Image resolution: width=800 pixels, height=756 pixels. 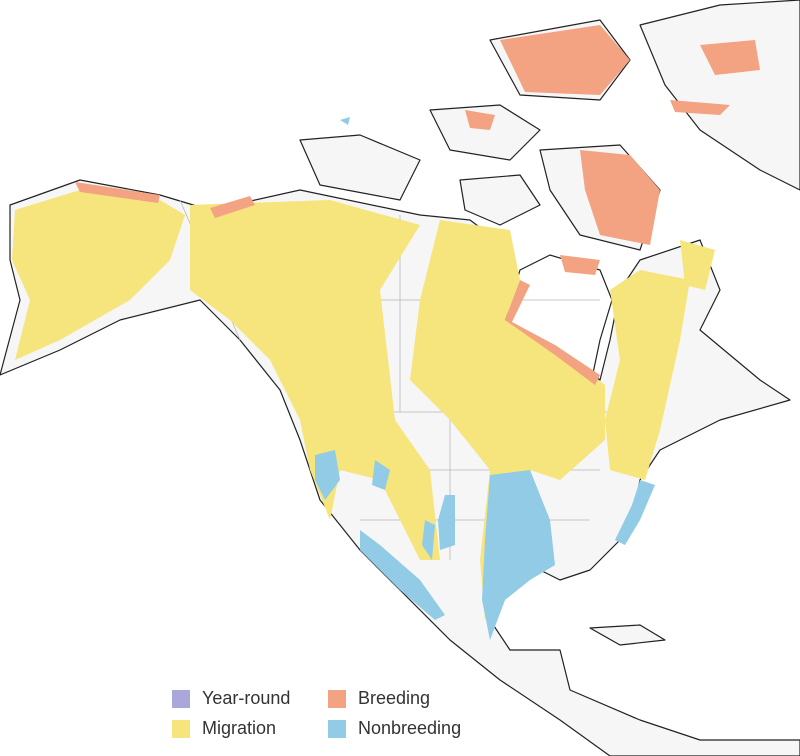 I want to click on legend-label: Nonbreeding, so click(x=409, y=728).